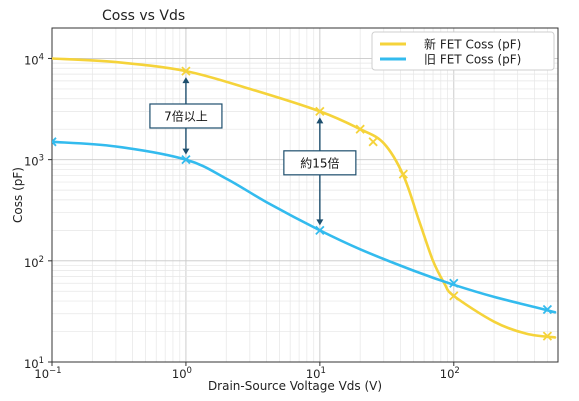 The image size is (579, 401). What do you see at coordinates (472, 44) in the screenshot?
I see `legend-entry: 新 FET Coss (pF)` at bounding box center [472, 44].